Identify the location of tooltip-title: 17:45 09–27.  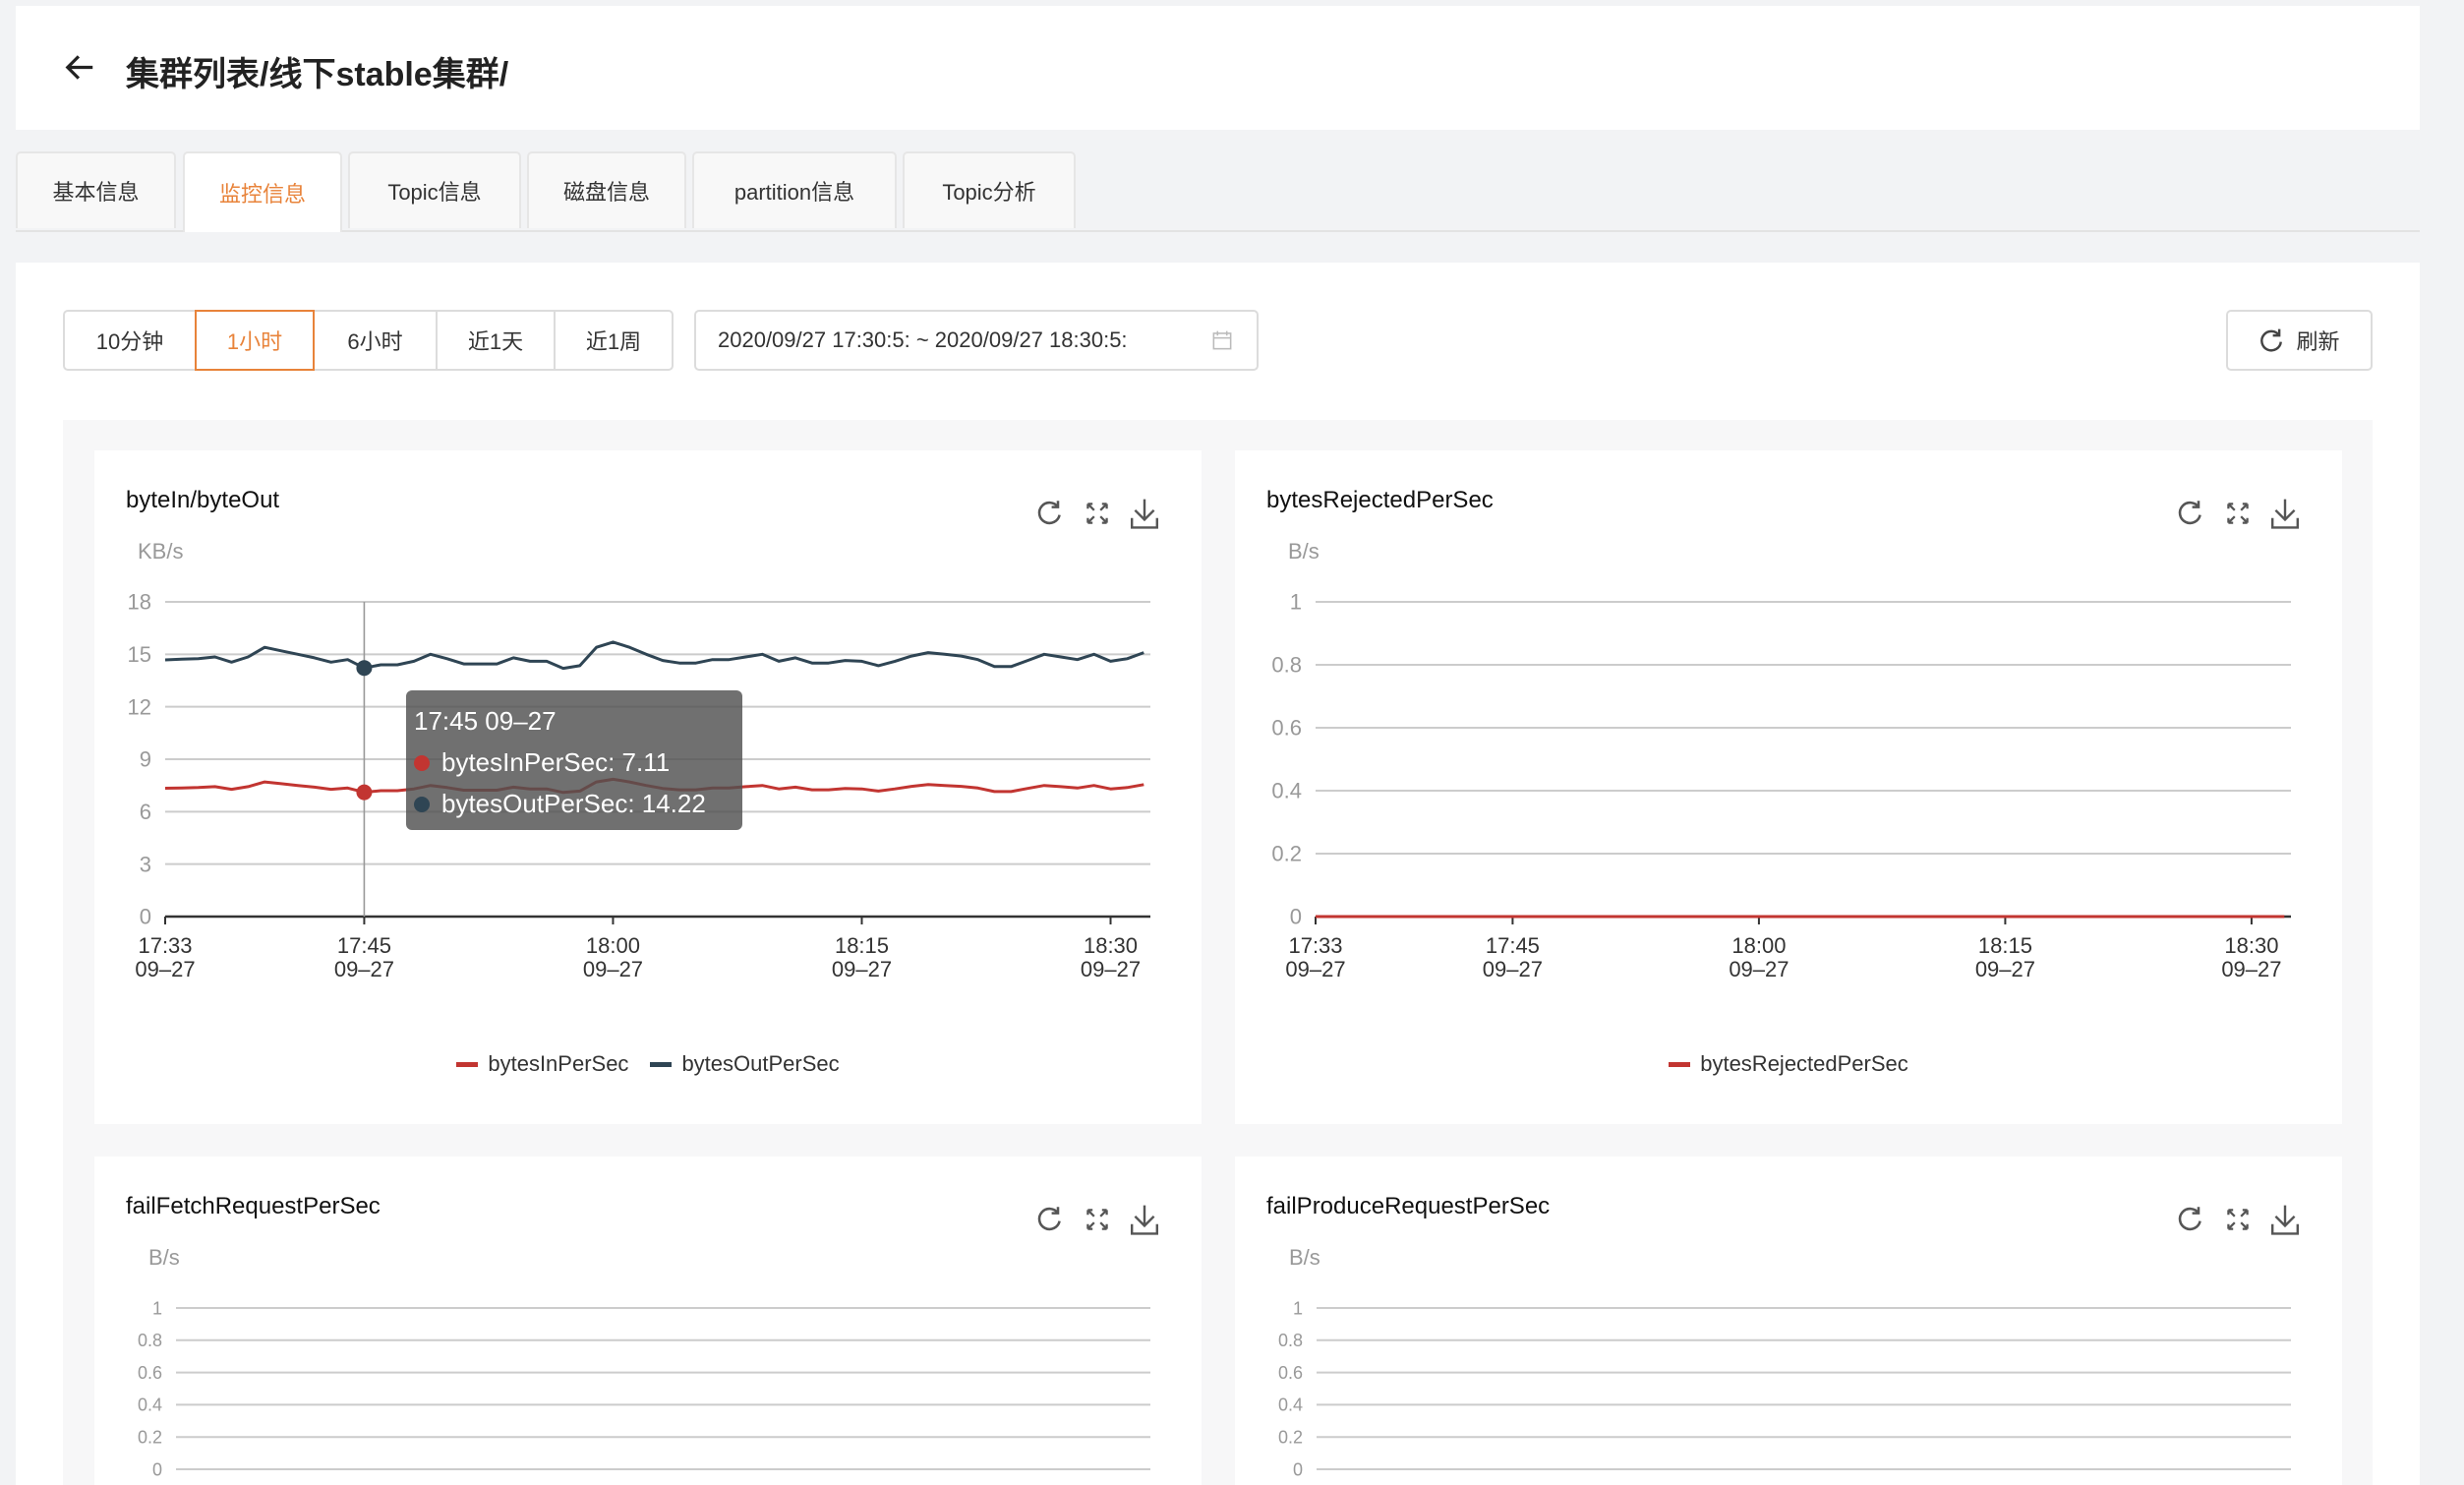
(485, 721).